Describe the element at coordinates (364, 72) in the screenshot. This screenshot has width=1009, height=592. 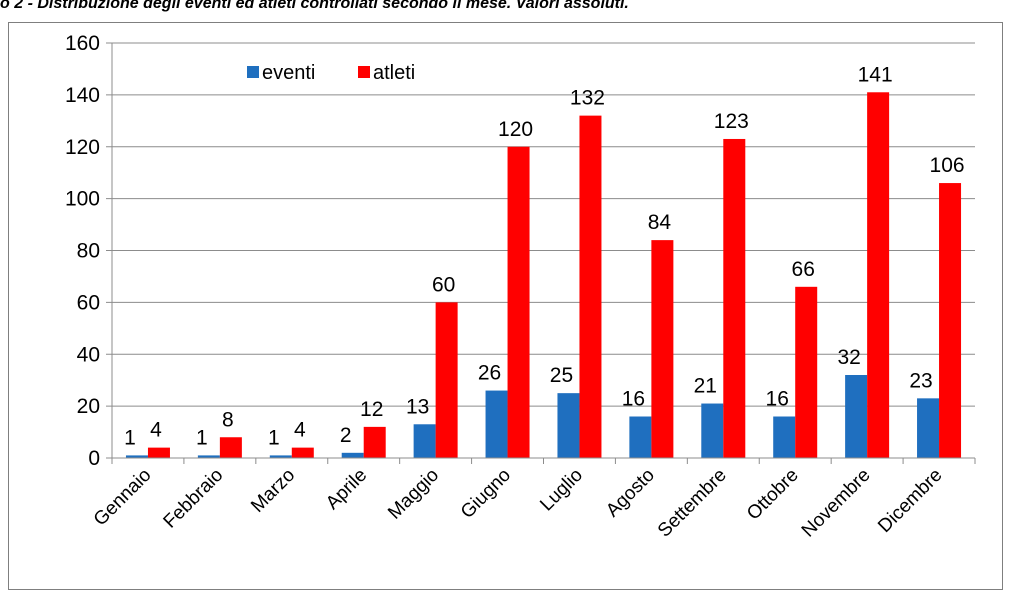
I see `legend-swatch-atleti` at that location.